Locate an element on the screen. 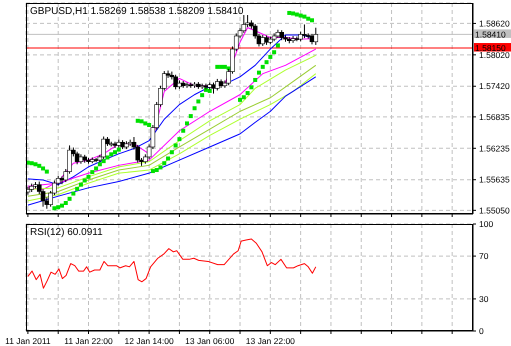 This screenshot has height=346, width=511. y-tick-label: 100 is located at coordinates (486, 224).